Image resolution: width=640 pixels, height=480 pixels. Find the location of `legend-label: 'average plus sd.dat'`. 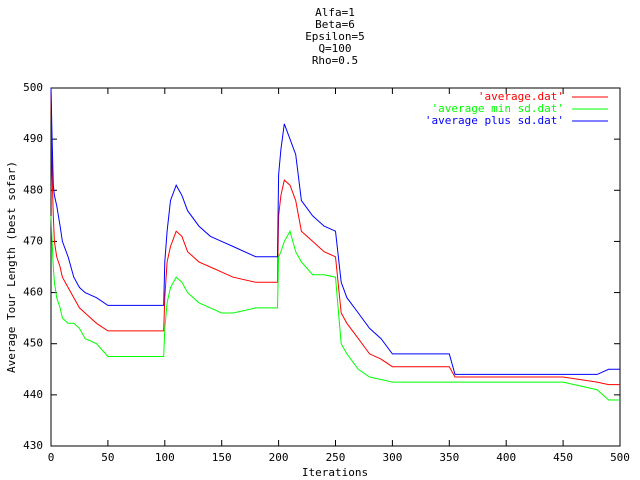

legend-label: 'average plus sd.dat' is located at coordinates (494, 120).